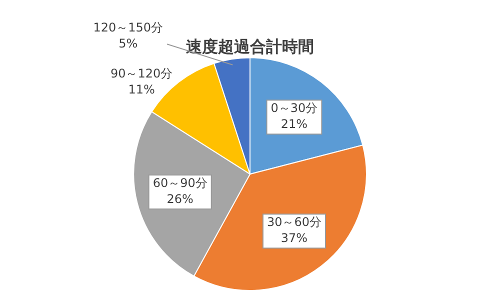 The width and height of the screenshot is (500, 301). I want to click on data-label: 21%, so click(294, 124).